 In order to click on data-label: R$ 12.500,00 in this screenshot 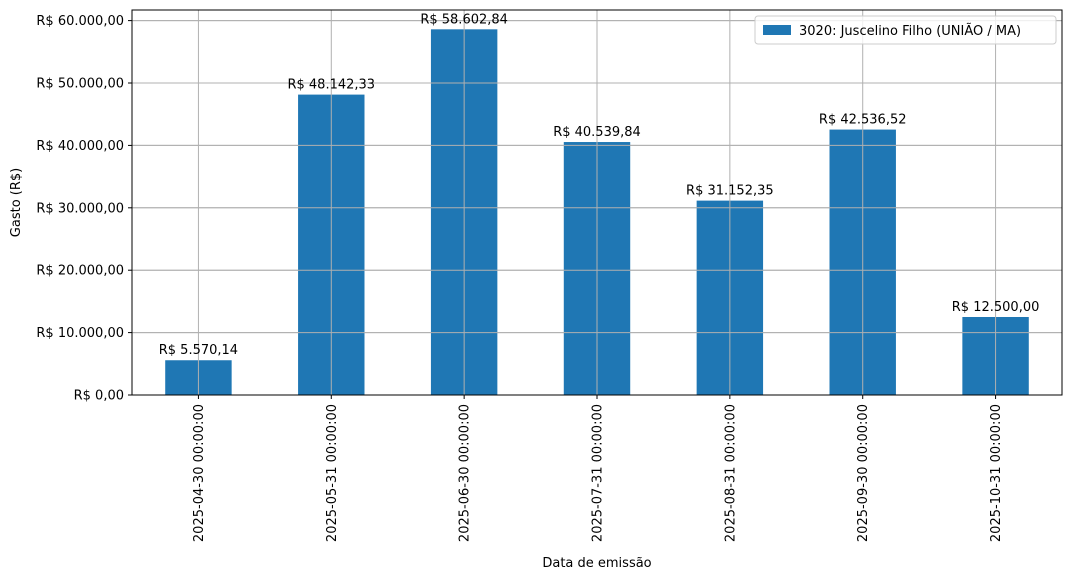, I will do `click(996, 307)`.